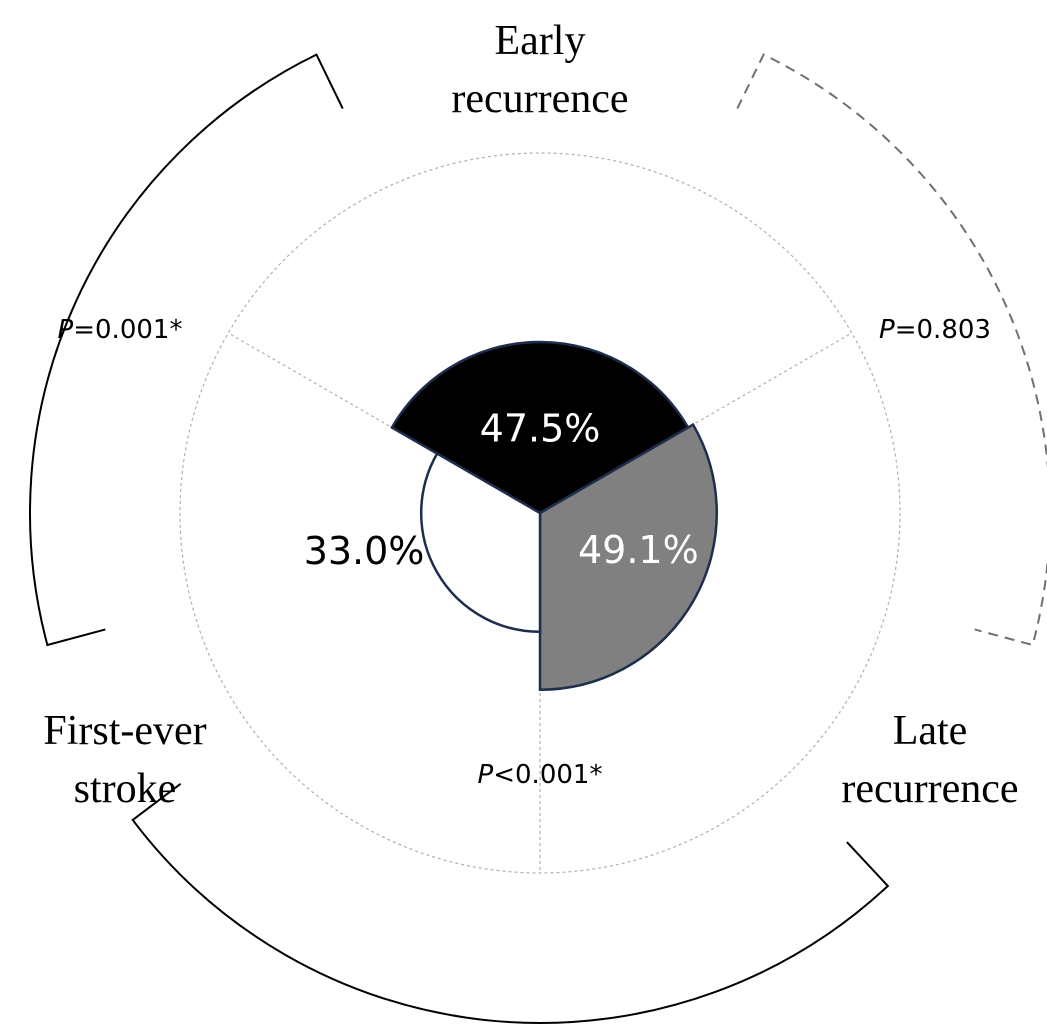 The width and height of the screenshot is (1047, 1026). I want to click on value-label: 33.0%, so click(364, 551).